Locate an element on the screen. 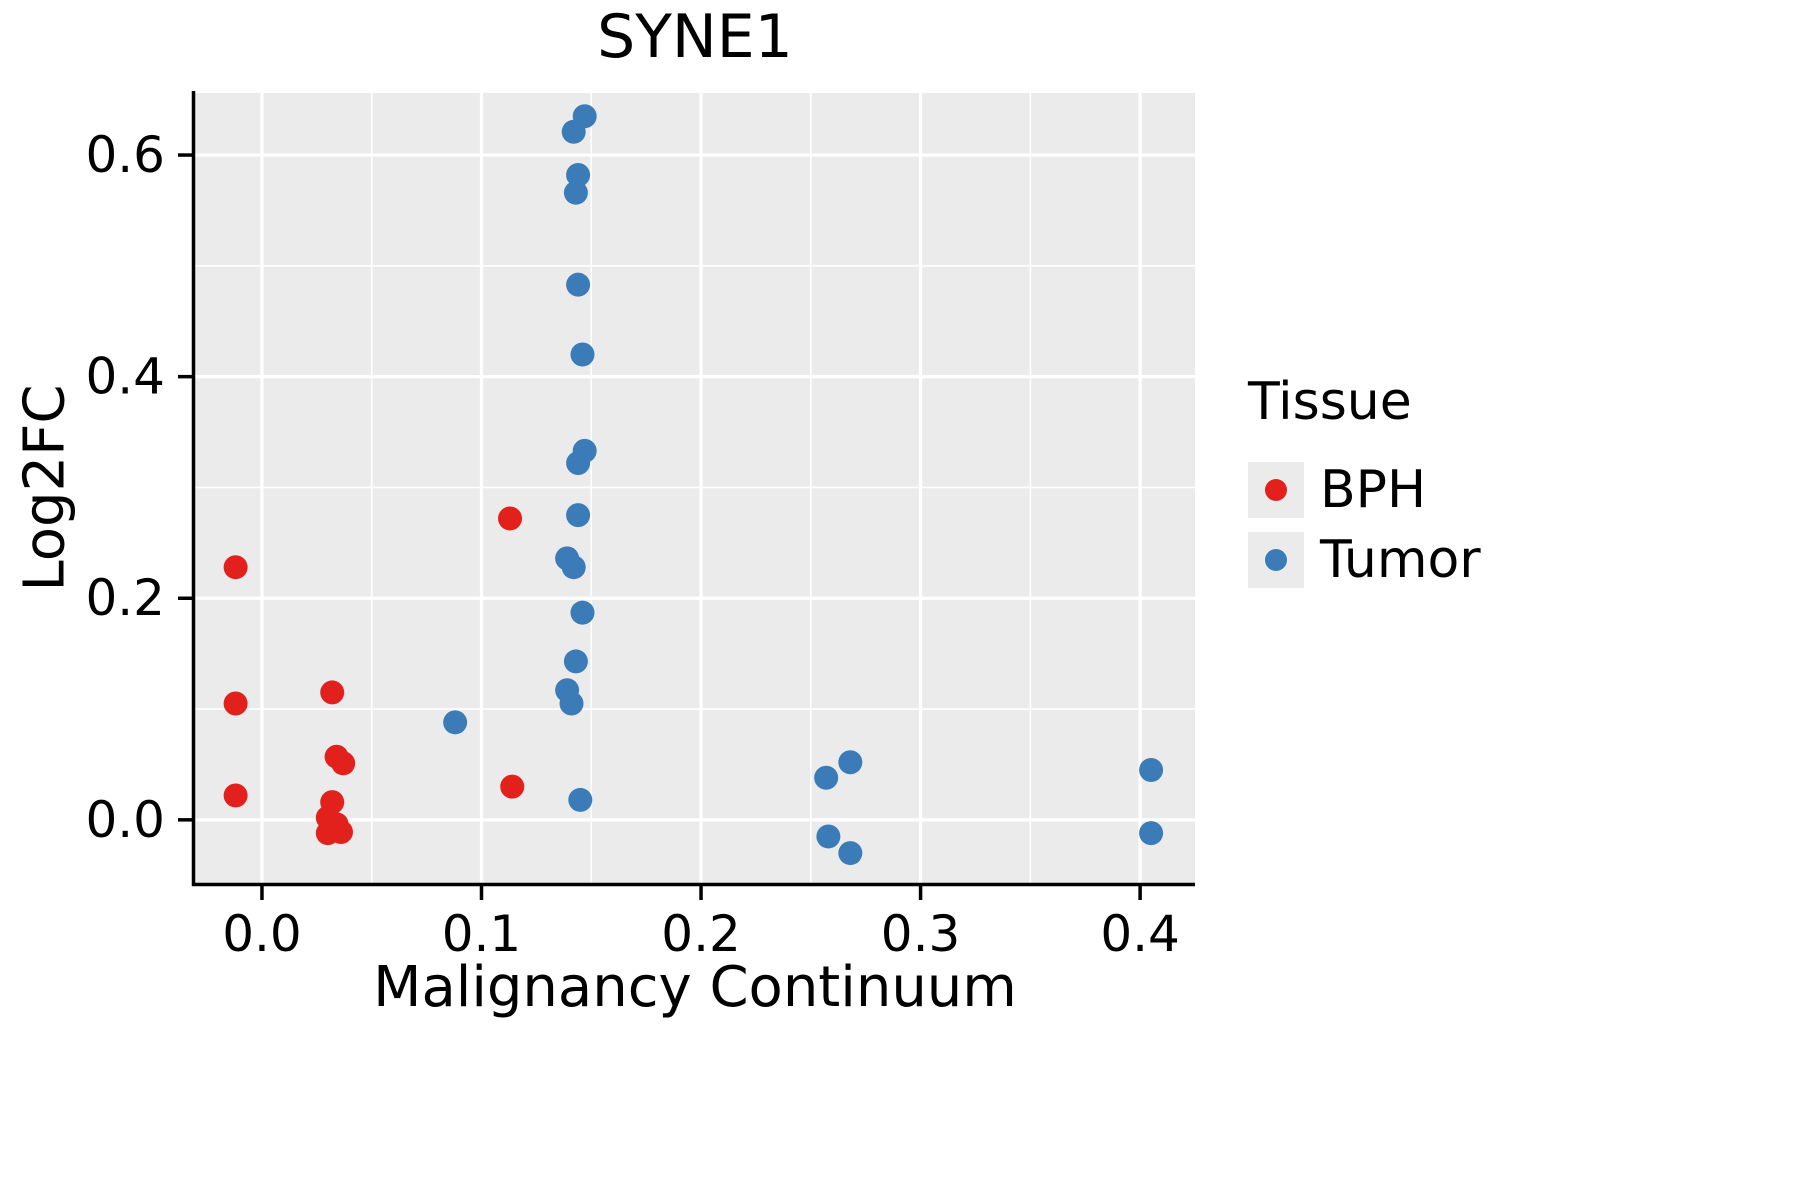 The width and height of the screenshot is (1800, 1200). legend: Tissue BPH Tumor is located at coordinates (1364, 486).